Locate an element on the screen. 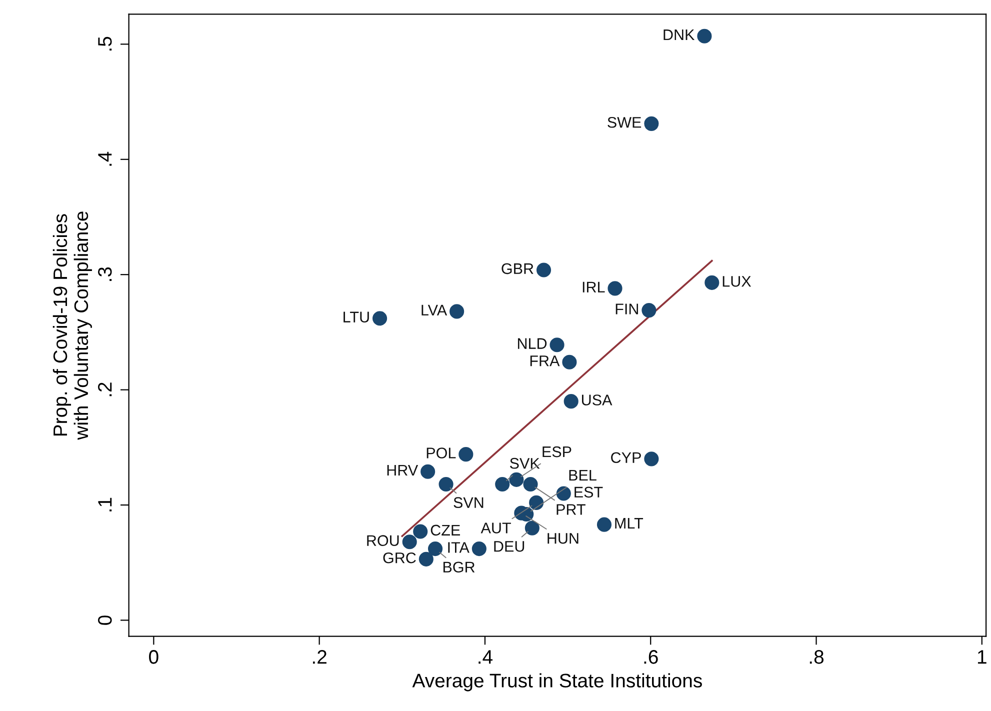 The width and height of the screenshot is (991, 711). annotation: LVA is located at coordinates (435, 310).